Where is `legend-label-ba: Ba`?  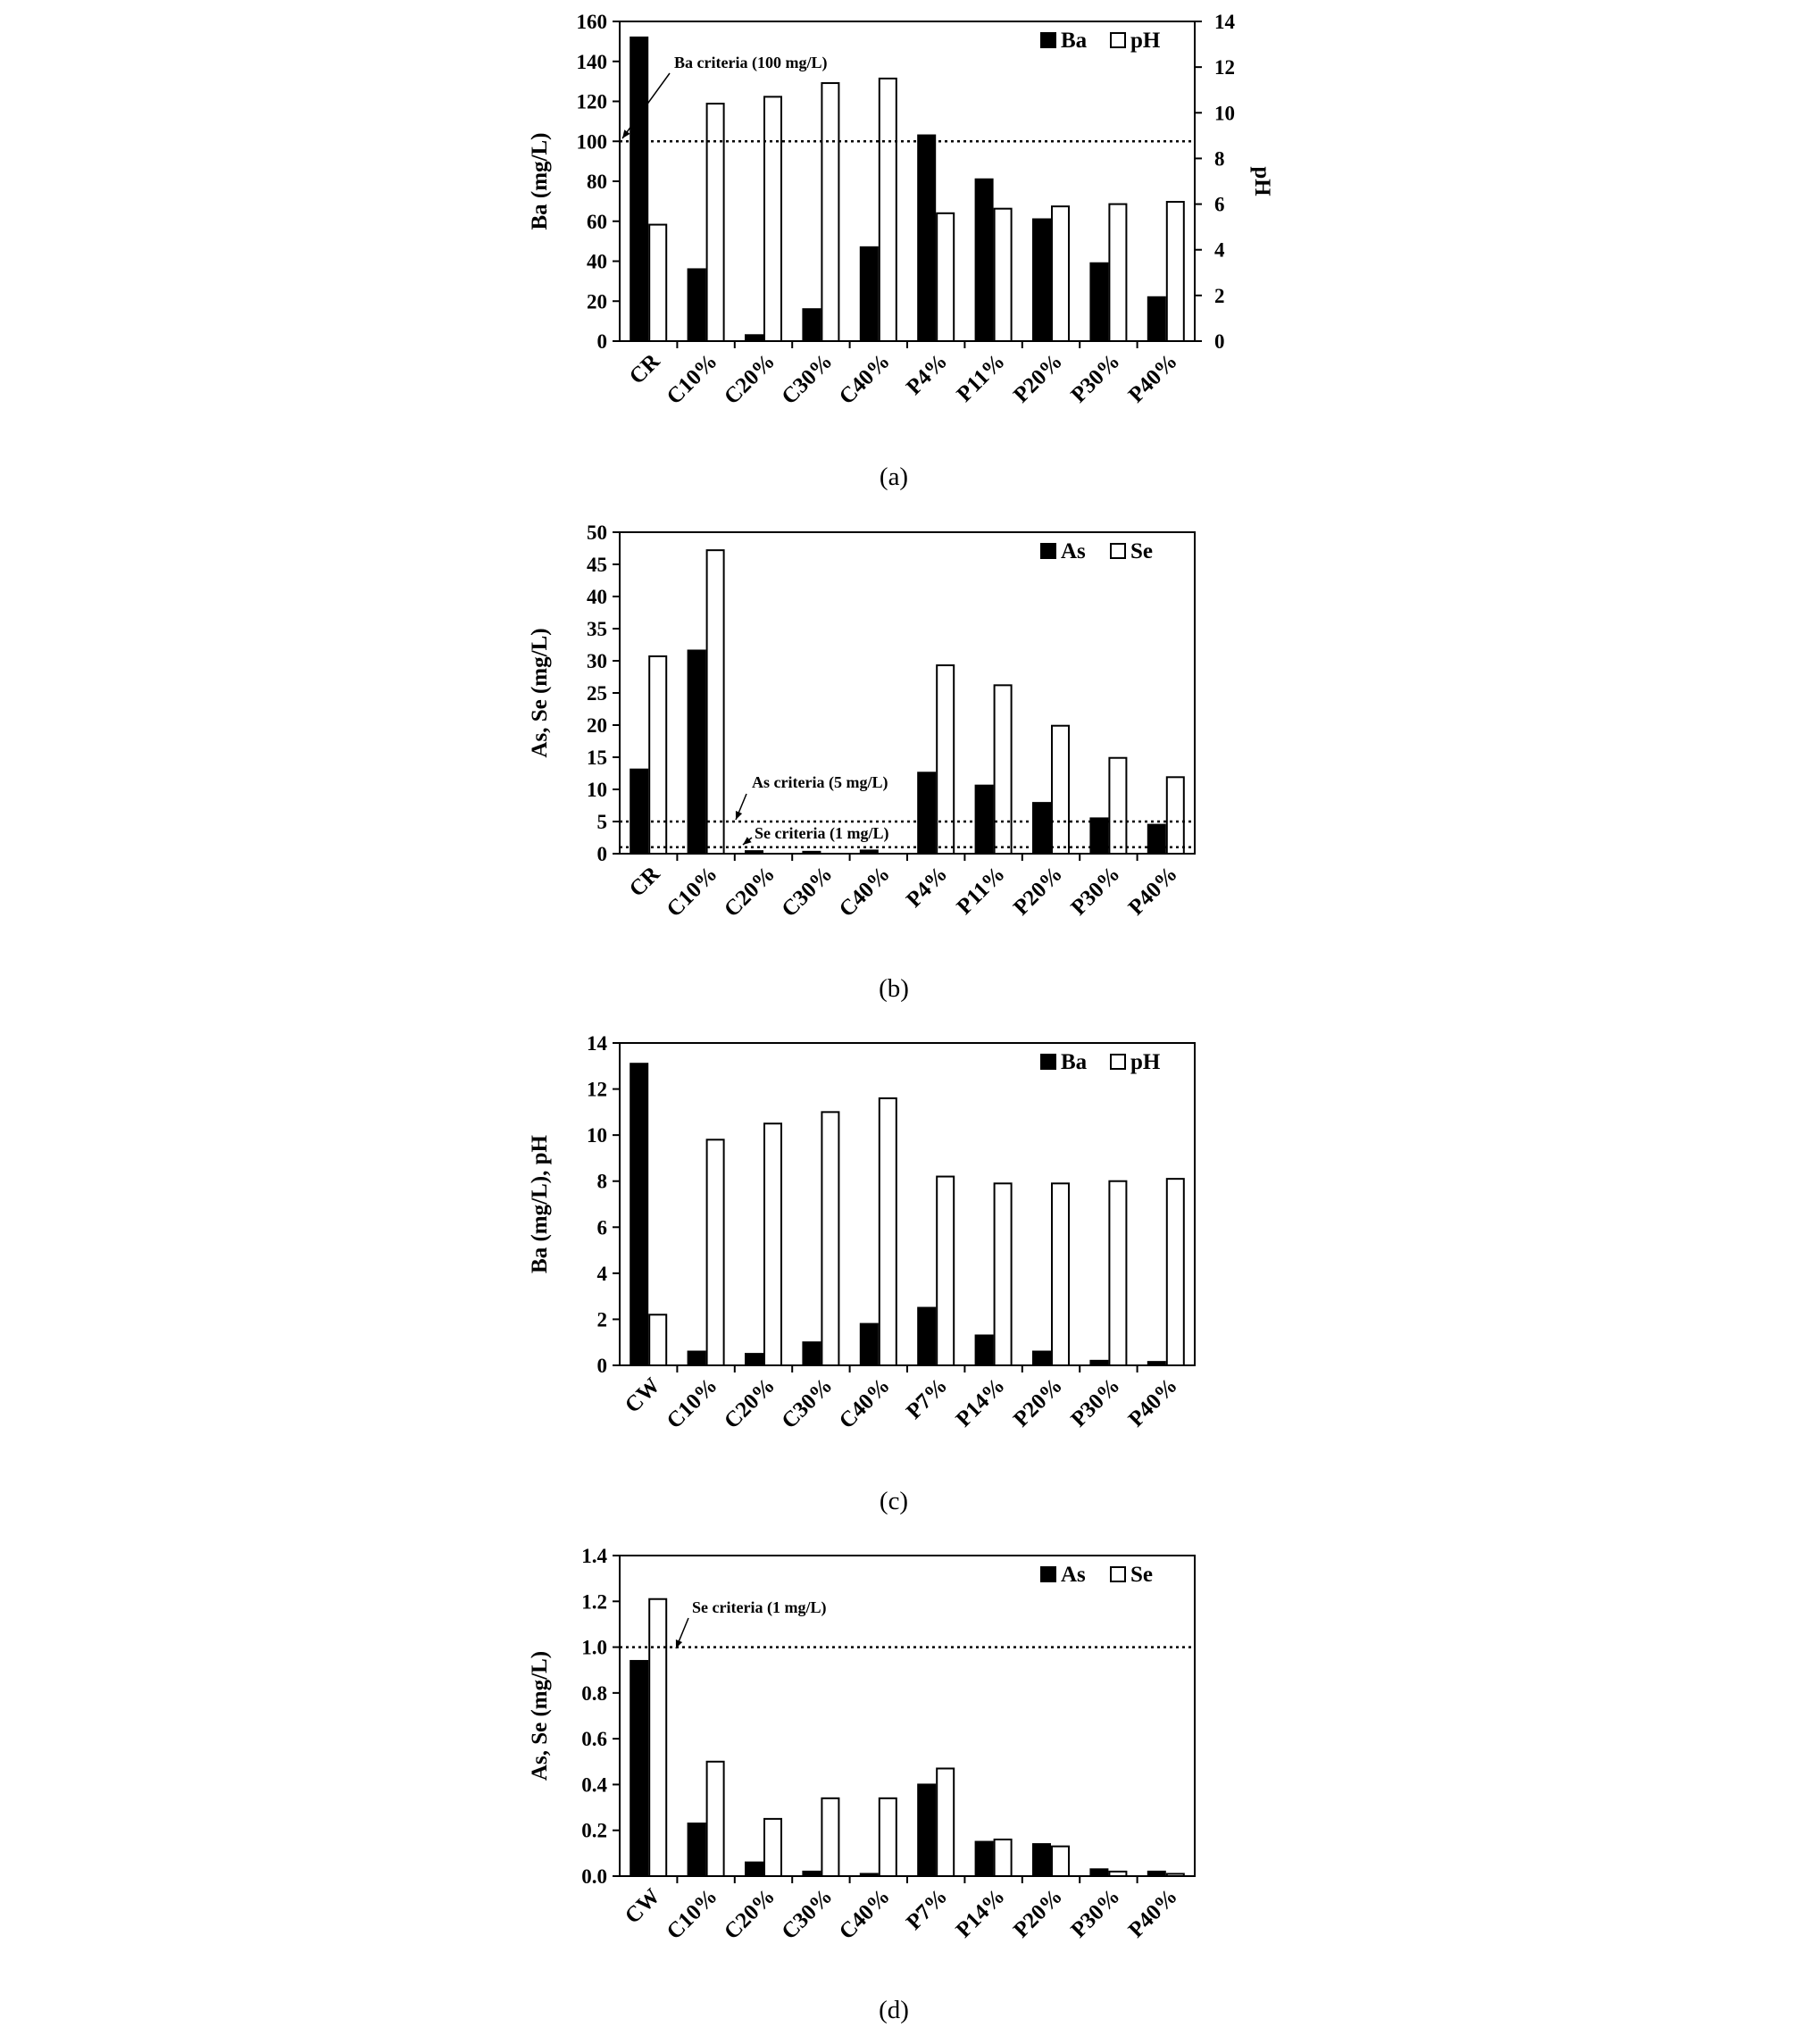 legend-label-ba: Ba is located at coordinates (1074, 41).